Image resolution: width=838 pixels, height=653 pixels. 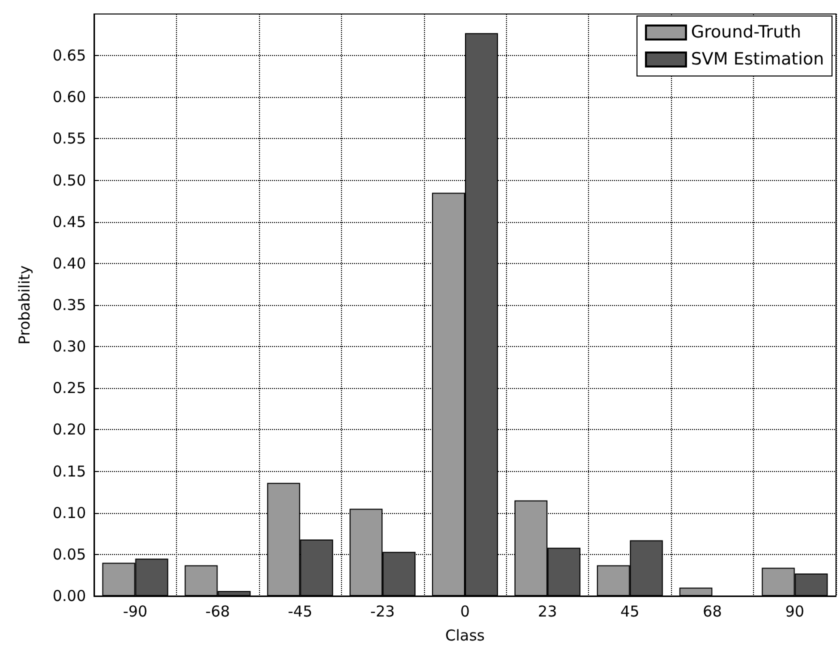 What do you see at coordinates (69, 554) in the screenshot?
I see `y-tick-label: 0.05` at bounding box center [69, 554].